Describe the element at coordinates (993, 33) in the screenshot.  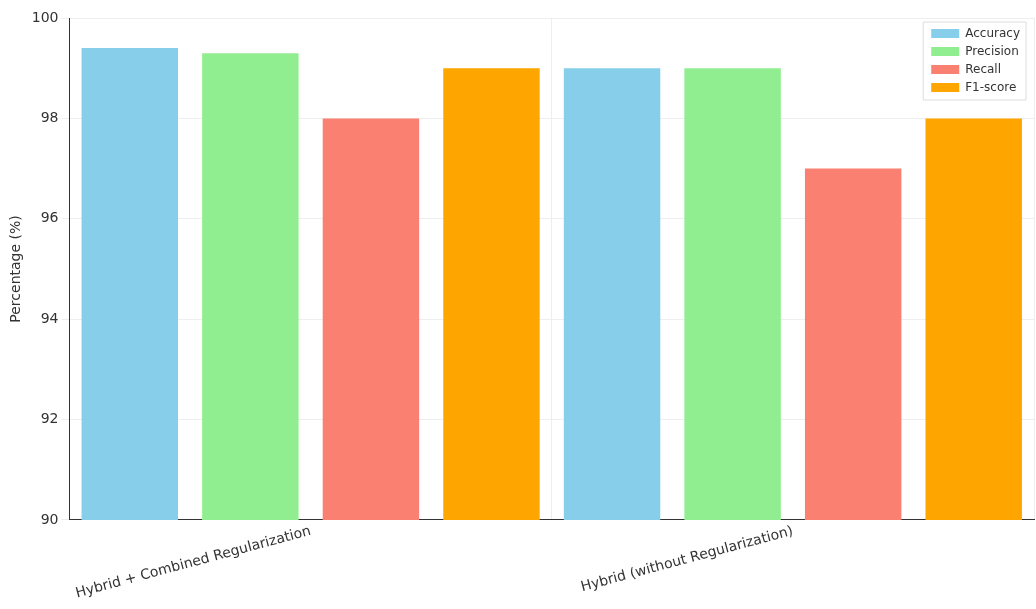
I see `legend-label: Accuracy` at that location.